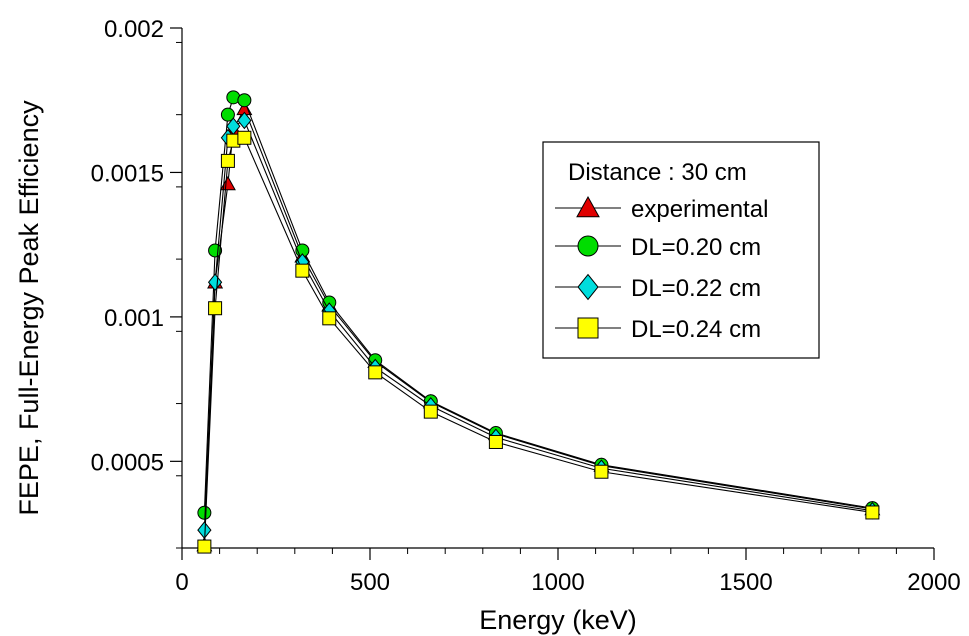  Describe the element at coordinates (699, 209) in the screenshot. I see `legend-label: experimental` at that location.